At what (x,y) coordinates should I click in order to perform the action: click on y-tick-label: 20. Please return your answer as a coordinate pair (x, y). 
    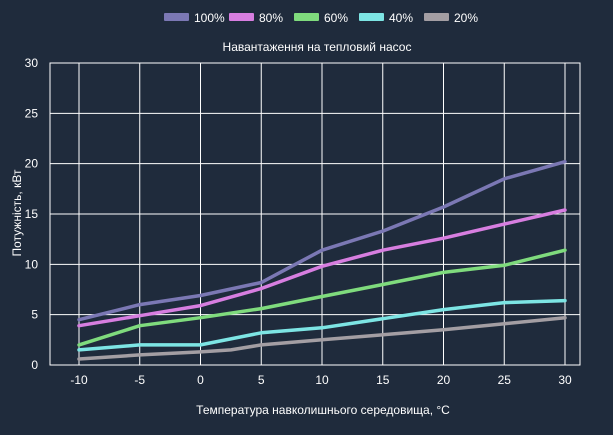
    Looking at the image, I should click on (32, 164).